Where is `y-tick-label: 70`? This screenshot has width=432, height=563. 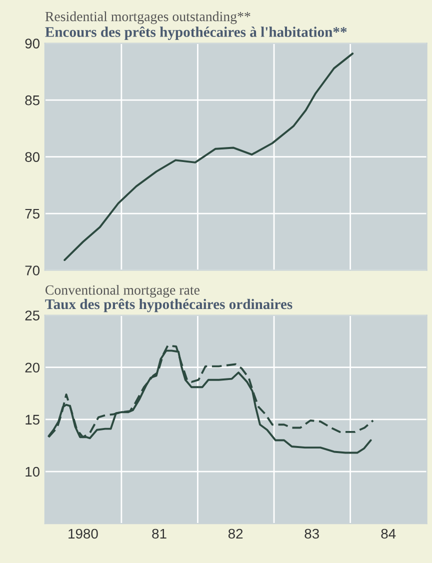 y-tick-label: 70 is located at coordinates (32, 271).